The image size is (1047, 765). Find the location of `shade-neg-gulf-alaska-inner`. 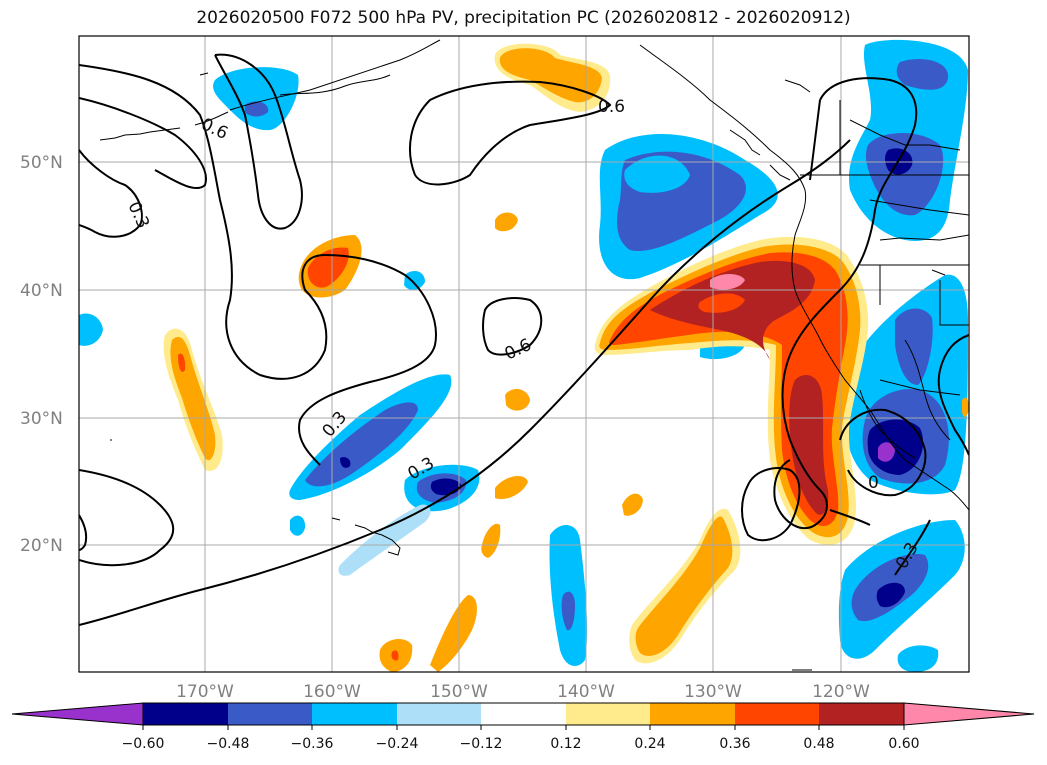

shade-neg-gulf-alaska-inner is located at coordinates (657, 174).